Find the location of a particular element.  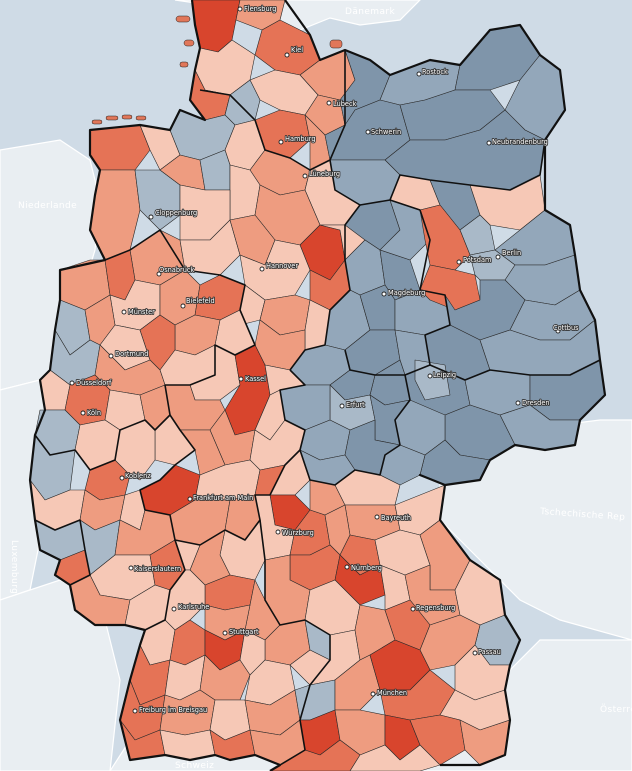

dot-osnabrueck is located at coordinates (159, 274).